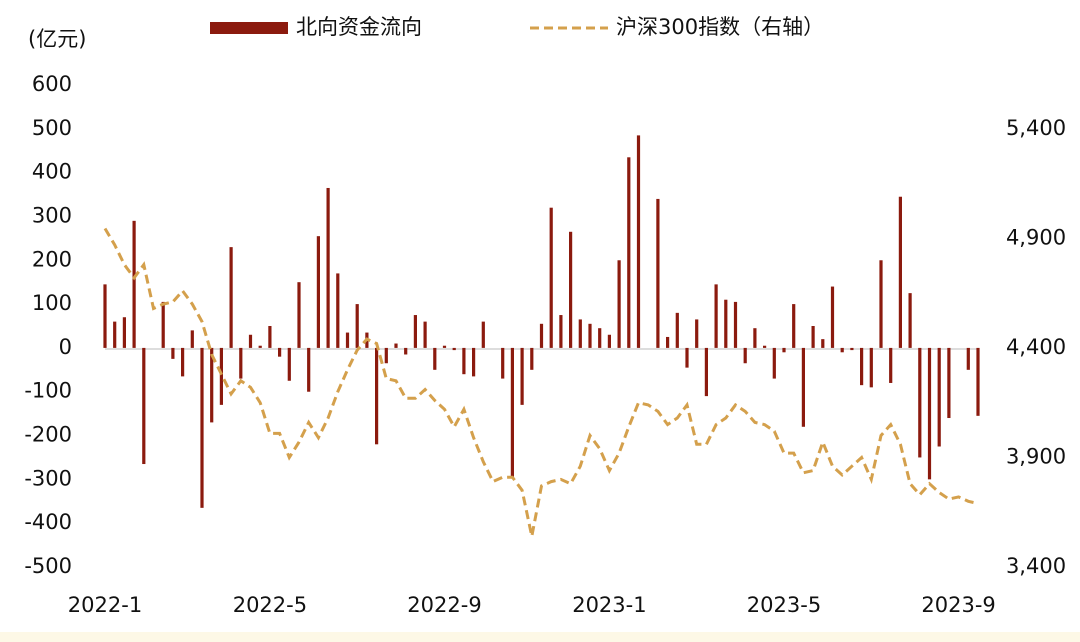 Image resolution: width=1080 pixels, height=642 pixels. I want to click on y2-tick-label: 5,400, so click(1036, 128).